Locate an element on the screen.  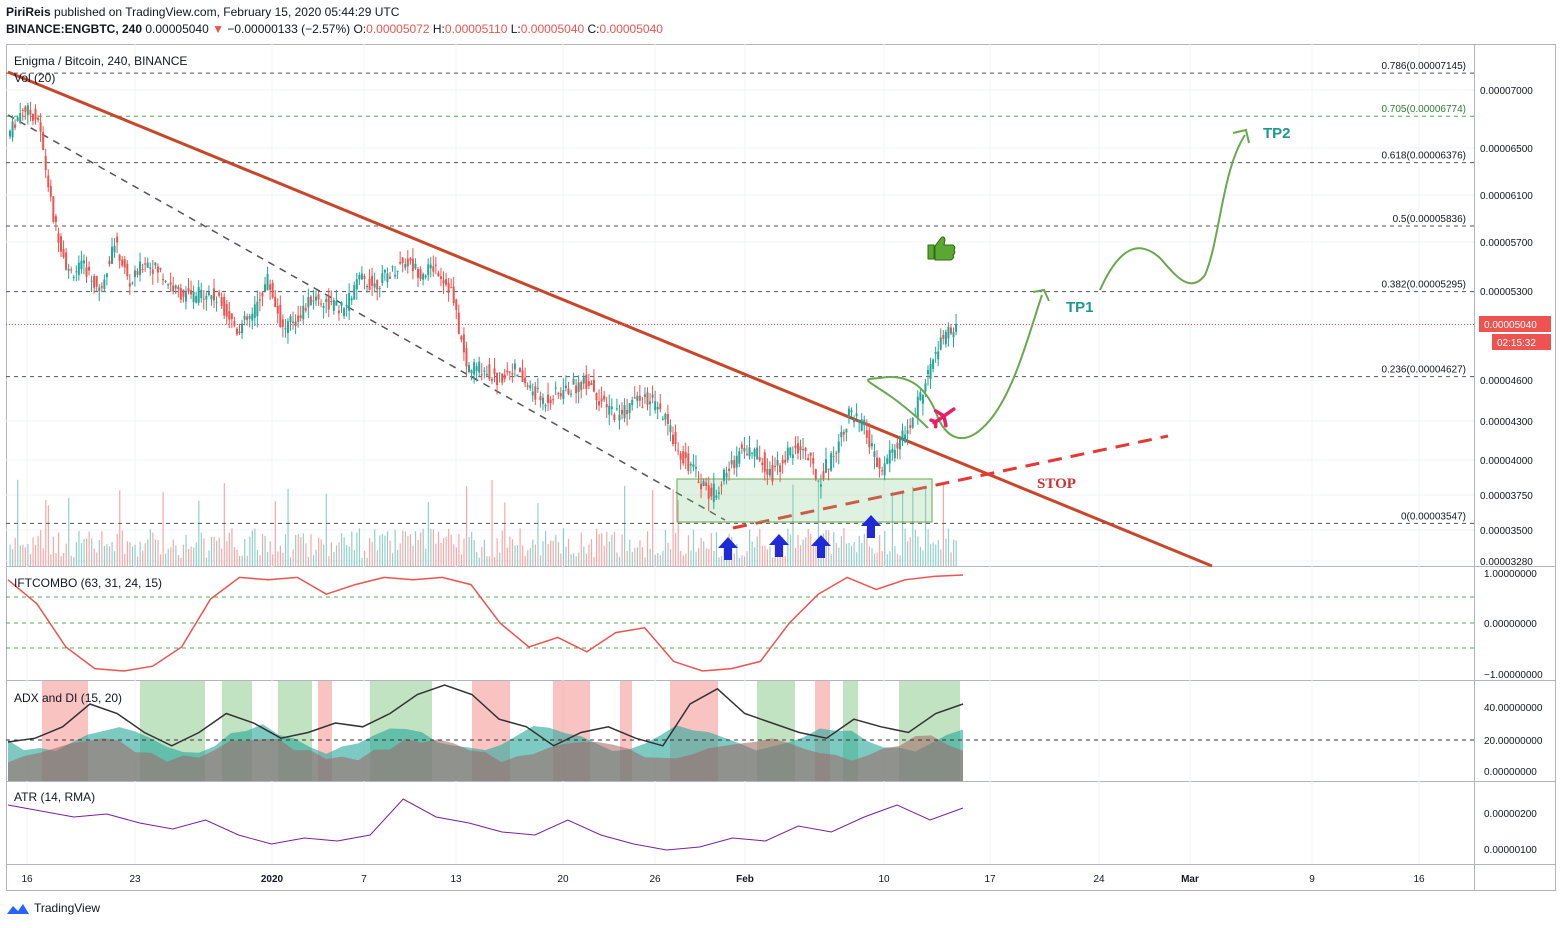
time-axis: 16 23 2020 7 13 20 26 Feb 10 17 24 Mar 9 16 is located at coordinates (723, 879).